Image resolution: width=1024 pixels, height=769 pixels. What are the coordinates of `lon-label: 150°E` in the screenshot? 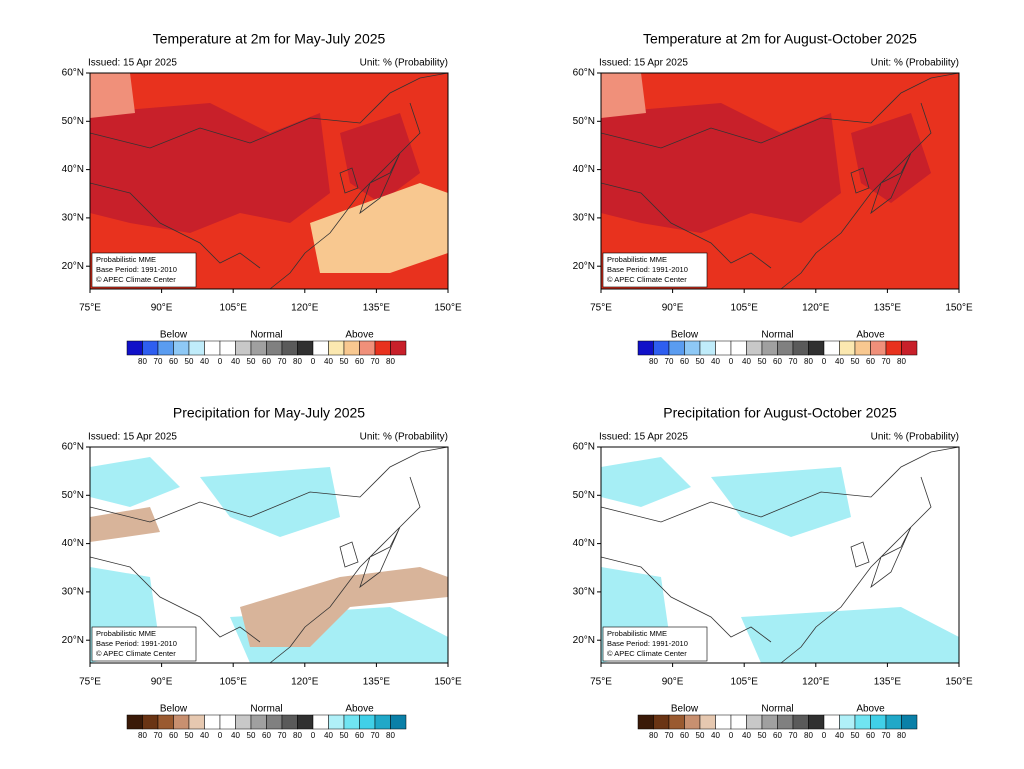 It's located at (448, 308).